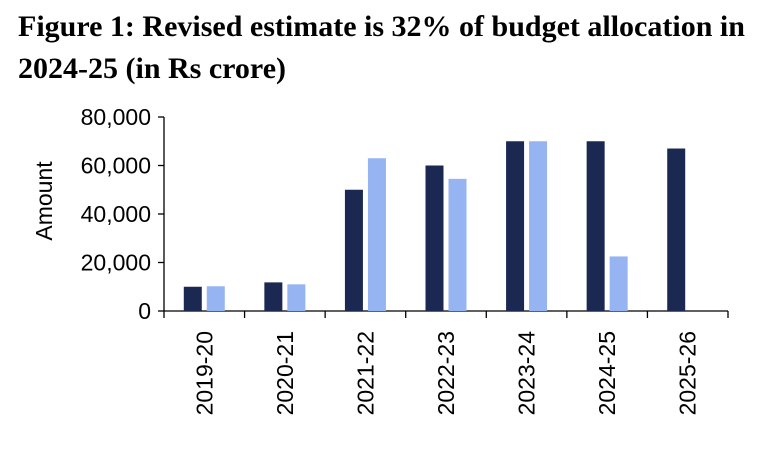 This screenshot has width=762, height=452. What do you see at coordinates (688, 373) in the screenshot?
I see `x-tick-label: 2025-26` at bounding box center [688, 373].